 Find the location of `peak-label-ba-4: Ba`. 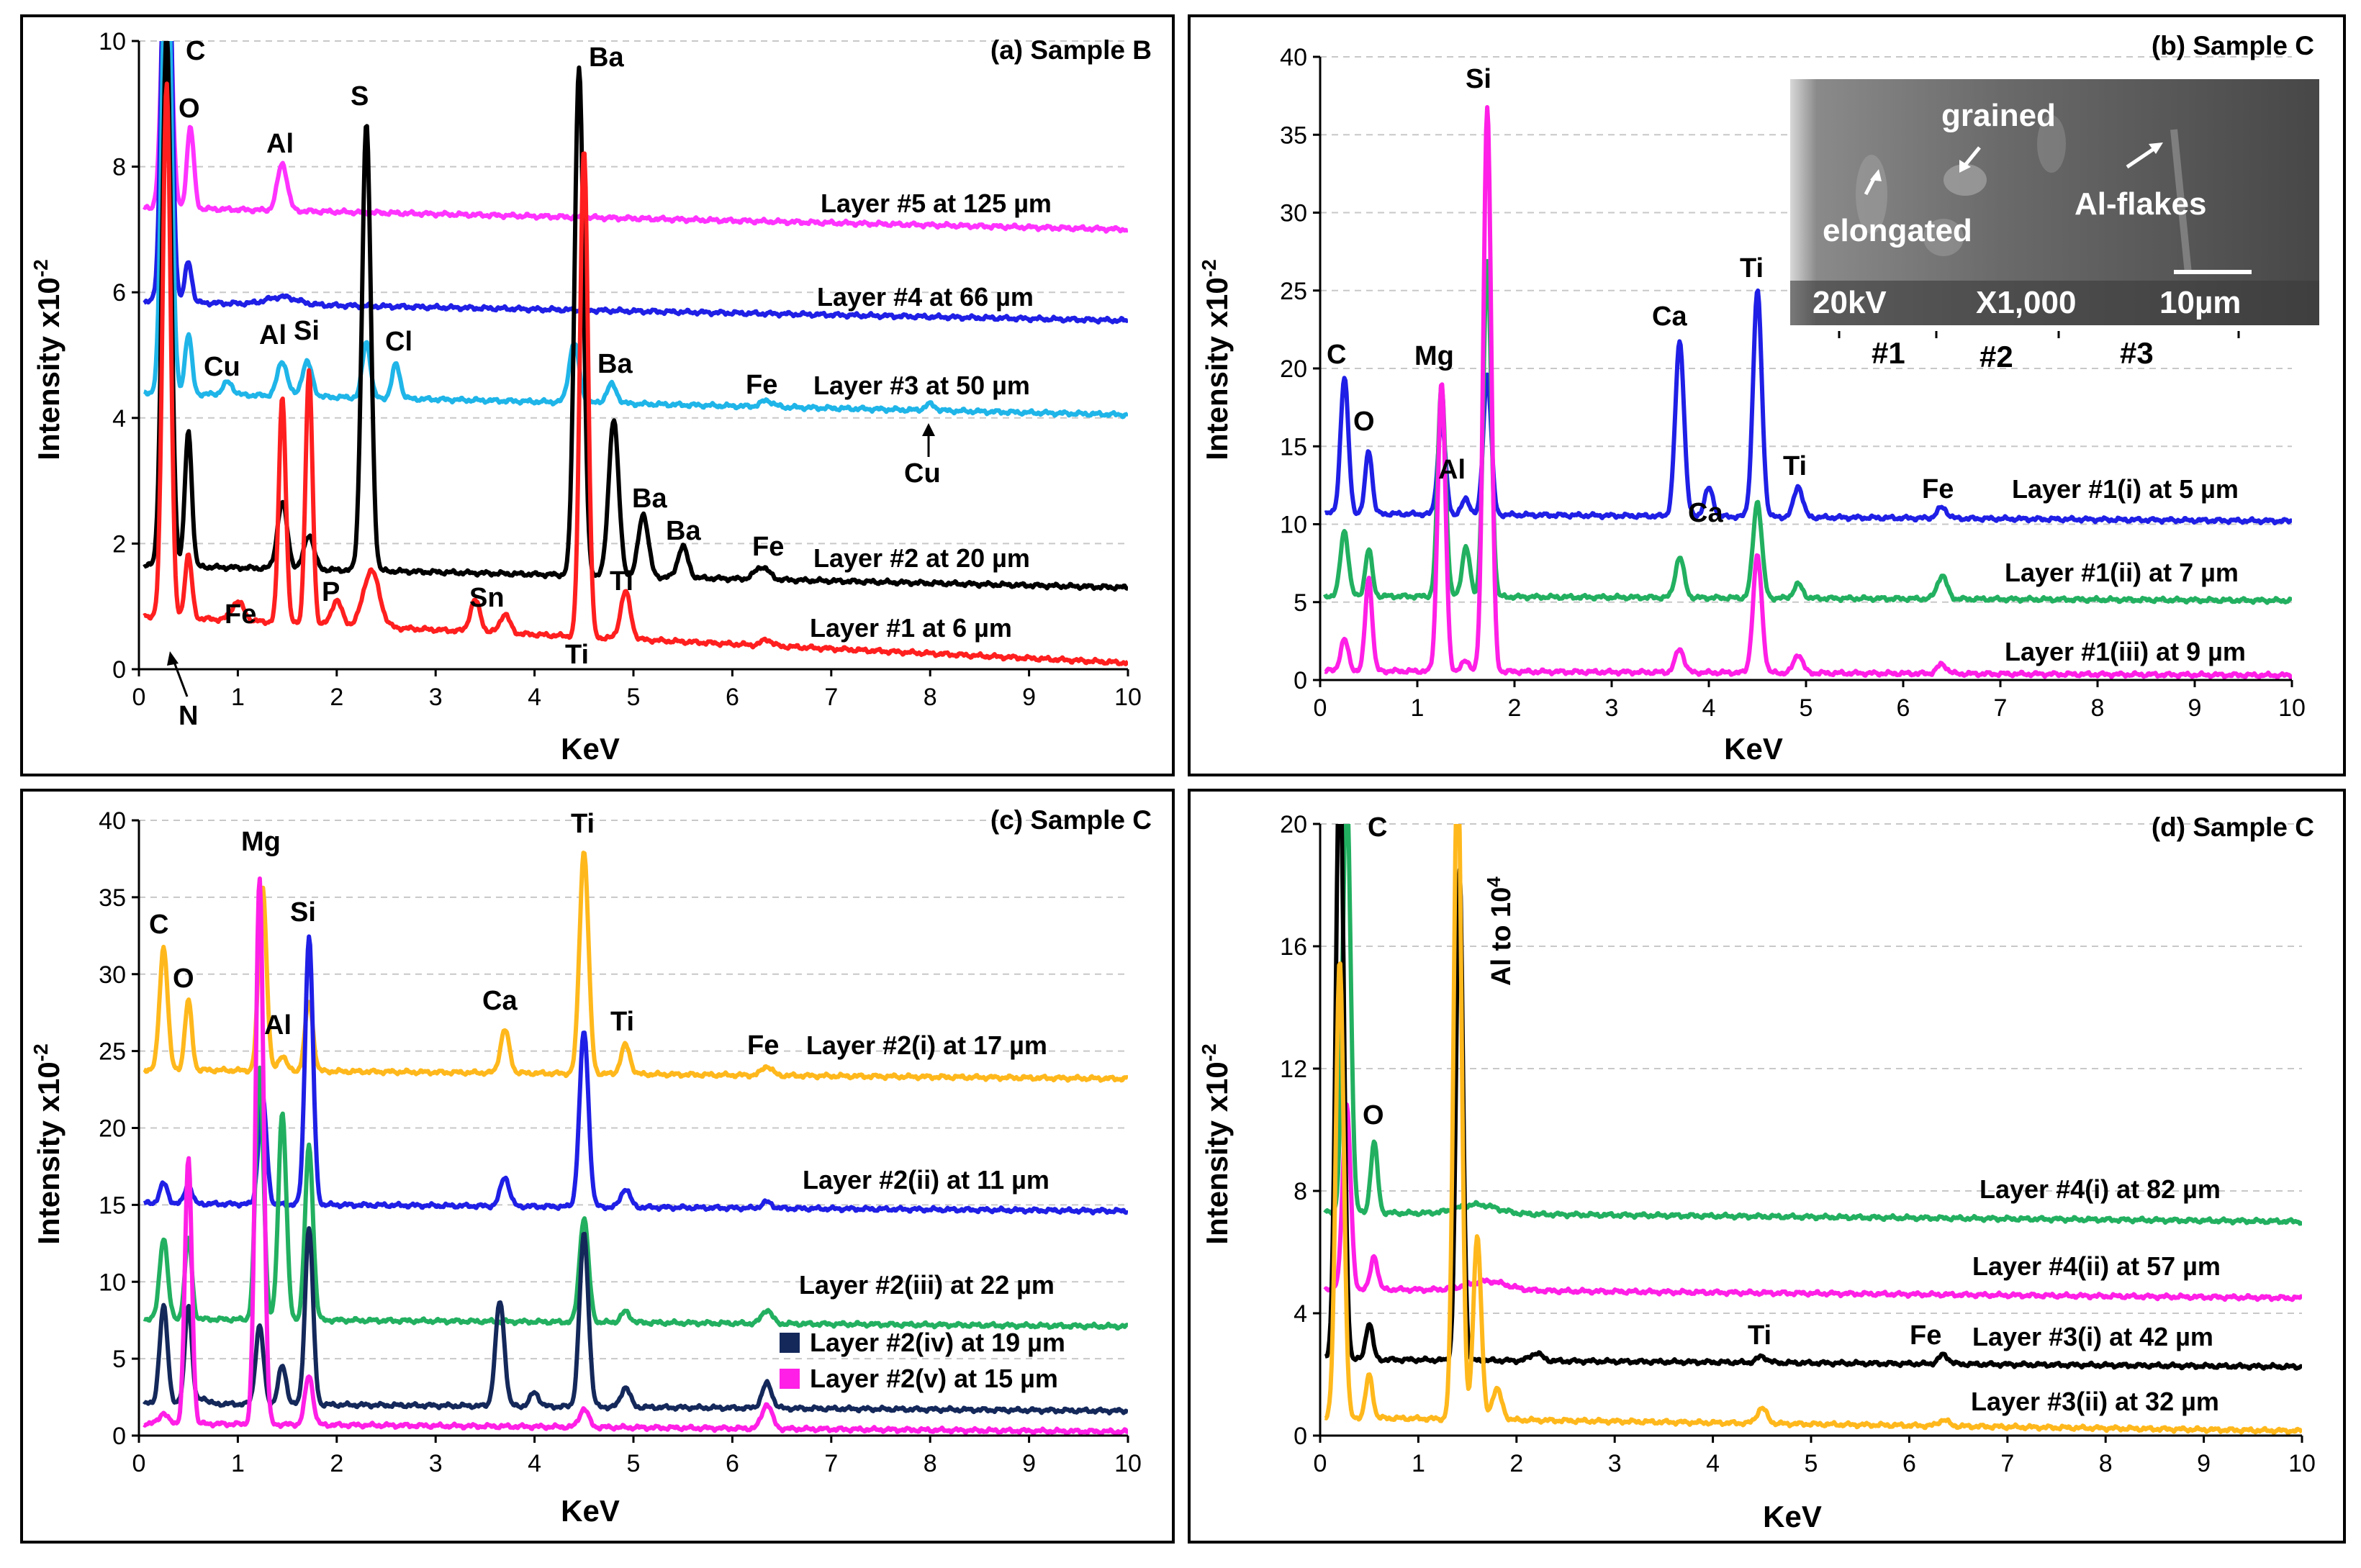

peak-label-ba-4: Ba is located at coordinates (684, 531).